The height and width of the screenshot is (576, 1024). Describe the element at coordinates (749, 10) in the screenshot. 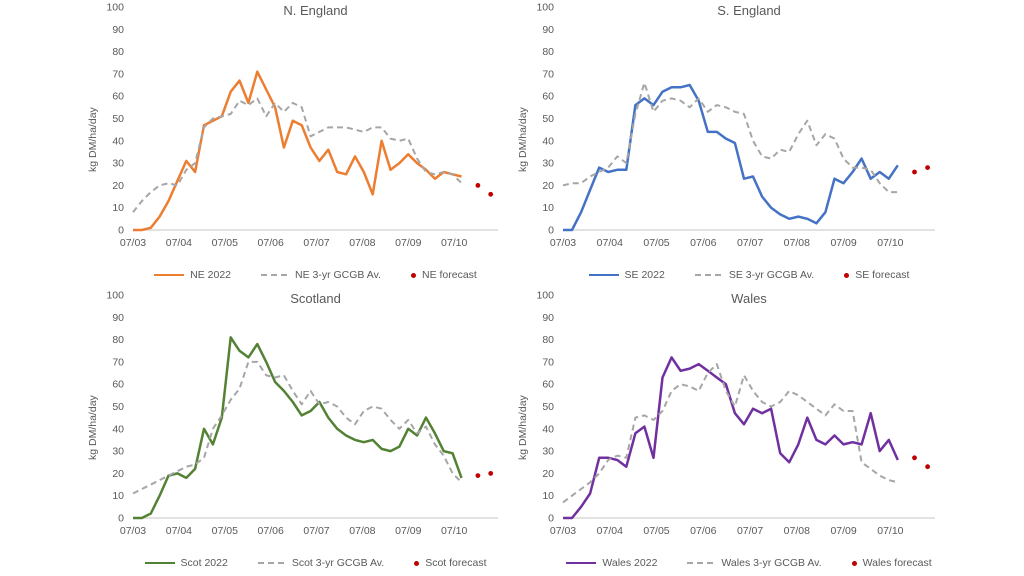

I see `chart-title-s-england: S. England` at that location.